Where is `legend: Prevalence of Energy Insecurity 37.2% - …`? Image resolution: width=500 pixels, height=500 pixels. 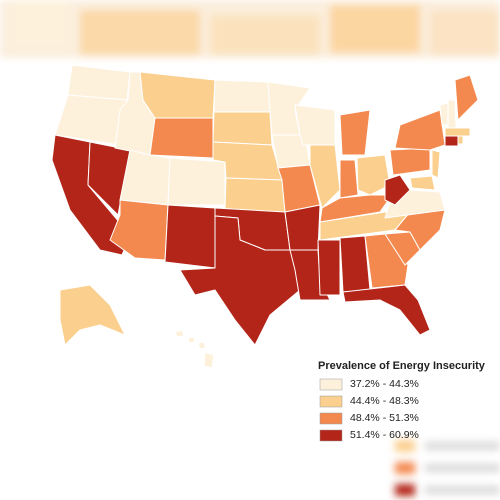 legend: Prevalence of Energy Insecurity 37.2% - … is located at coordinates (402, 401).